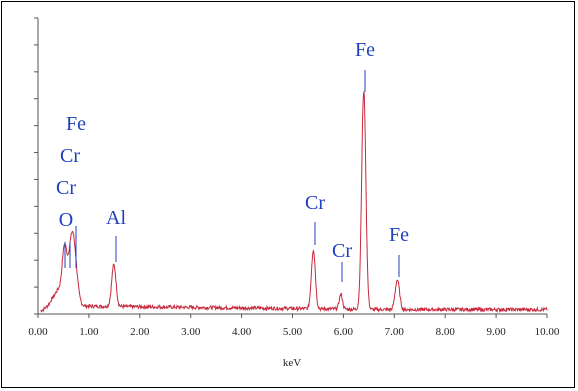 This screenshot has width=578, height=391. What do you see at coordinates (116, 218) in the screenshot?
I see `peak-label: Al` at bounding box center [116, 218].